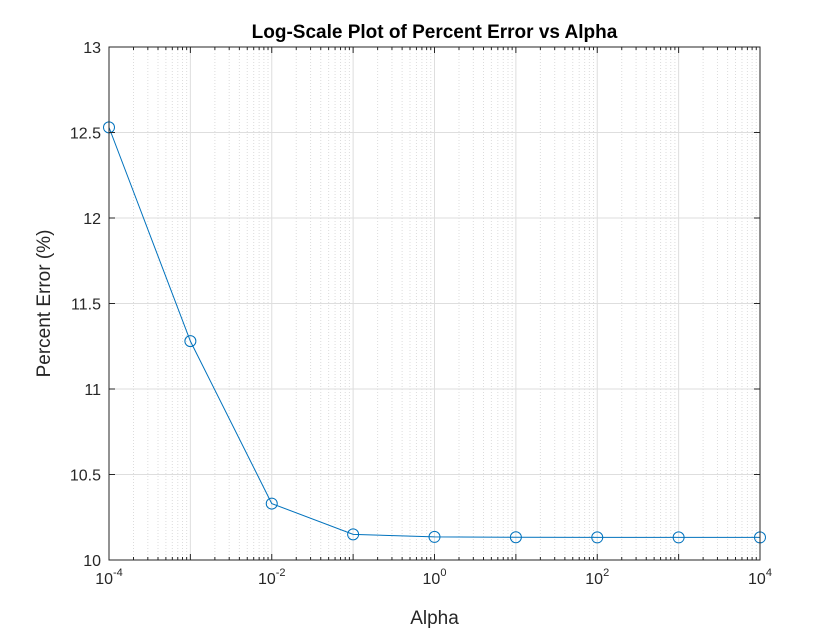 This screenshot has width=840, height=630. What do you see at coordinates (435, 577) in the screenshot?
I see `x-tick-label: 10⁰` at bounding box center [435, 577].